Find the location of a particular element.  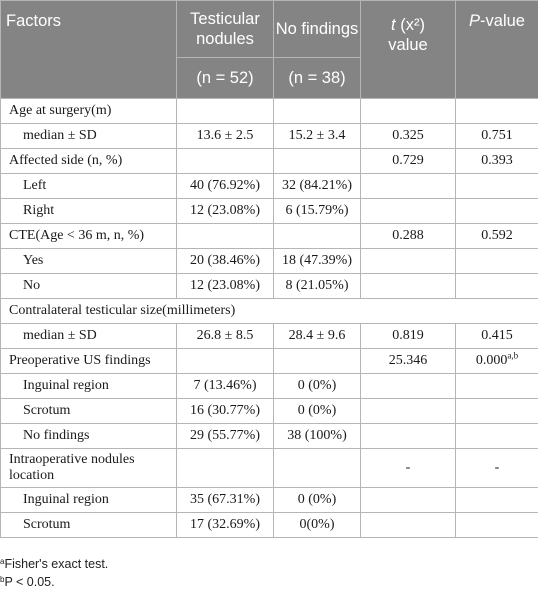

table-row: Age at surgery(m) is located at coordinates (269, 111).